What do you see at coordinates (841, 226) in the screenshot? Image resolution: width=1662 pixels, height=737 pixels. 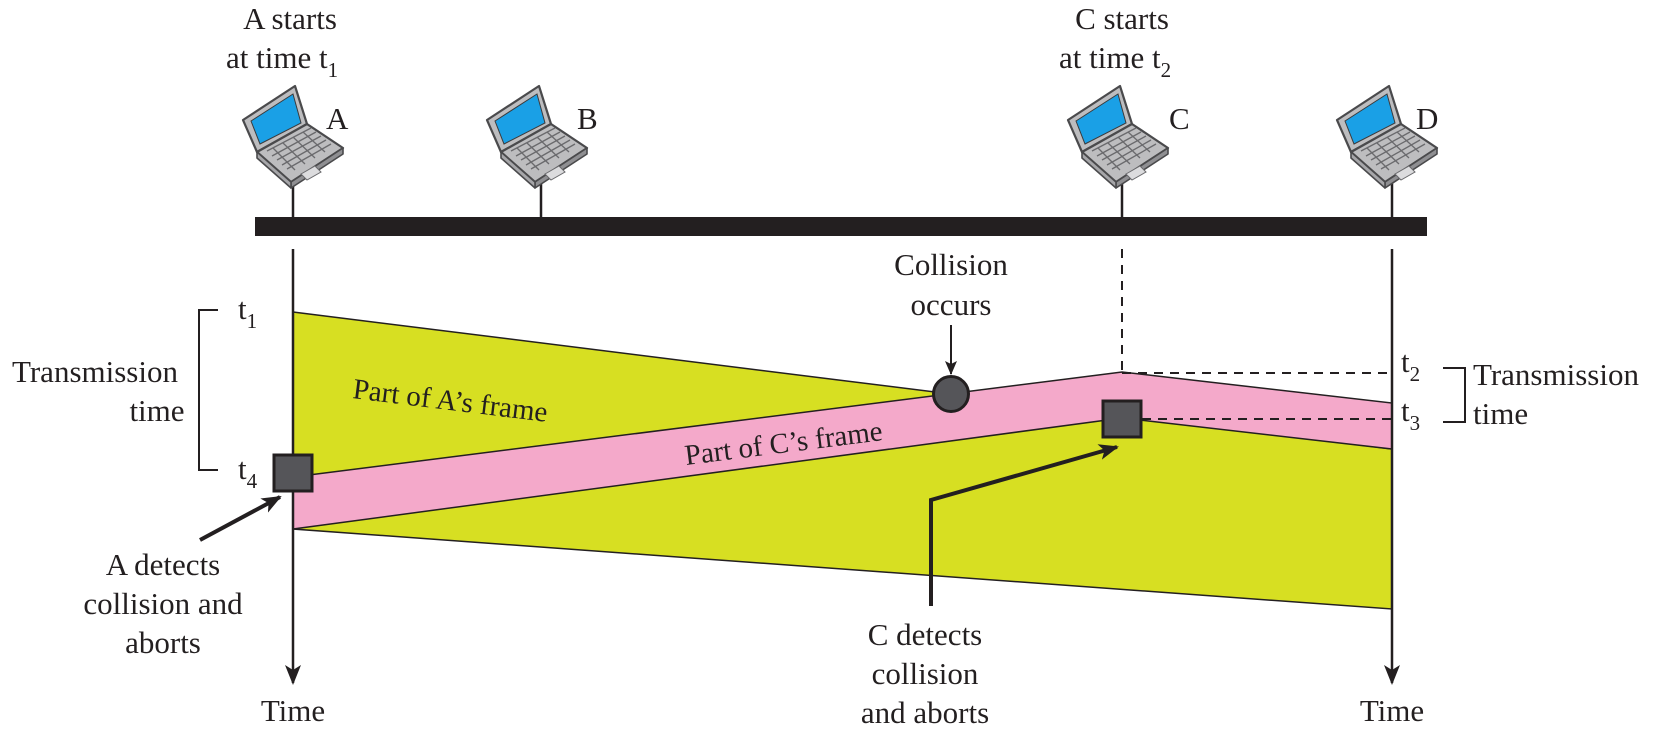 I see `shared-bus` at bounding box center [841, 226].